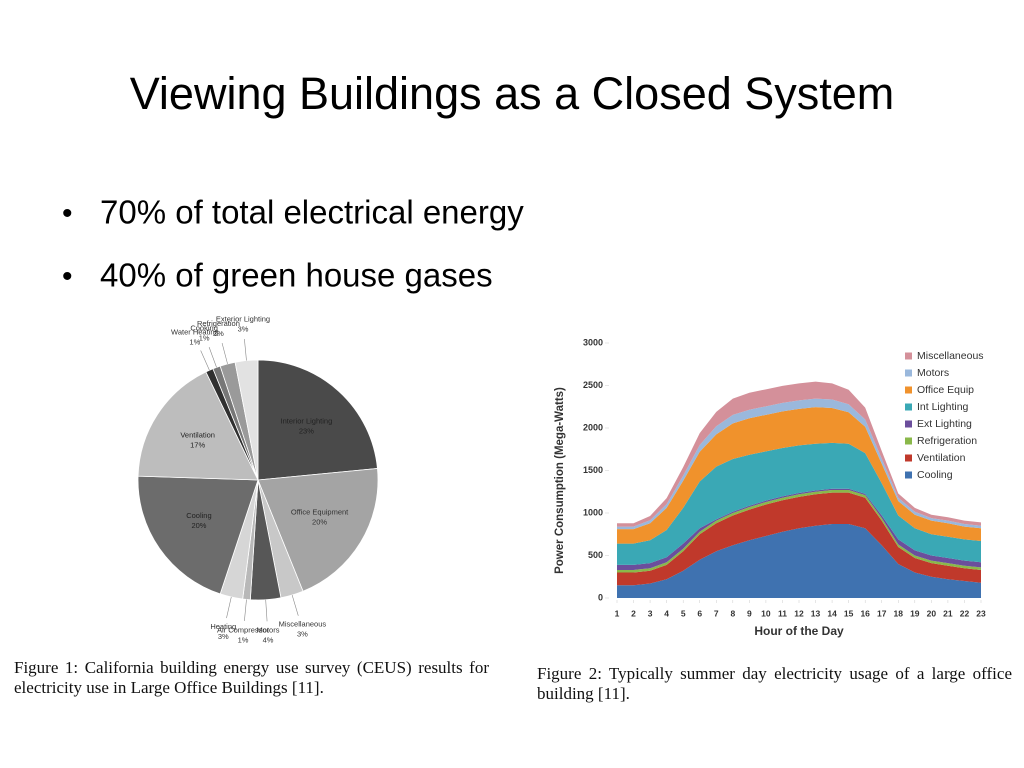 The width and height of the screenshot is (1024, 768). I want to click on x-tick-label: 22, so click(965, 613).